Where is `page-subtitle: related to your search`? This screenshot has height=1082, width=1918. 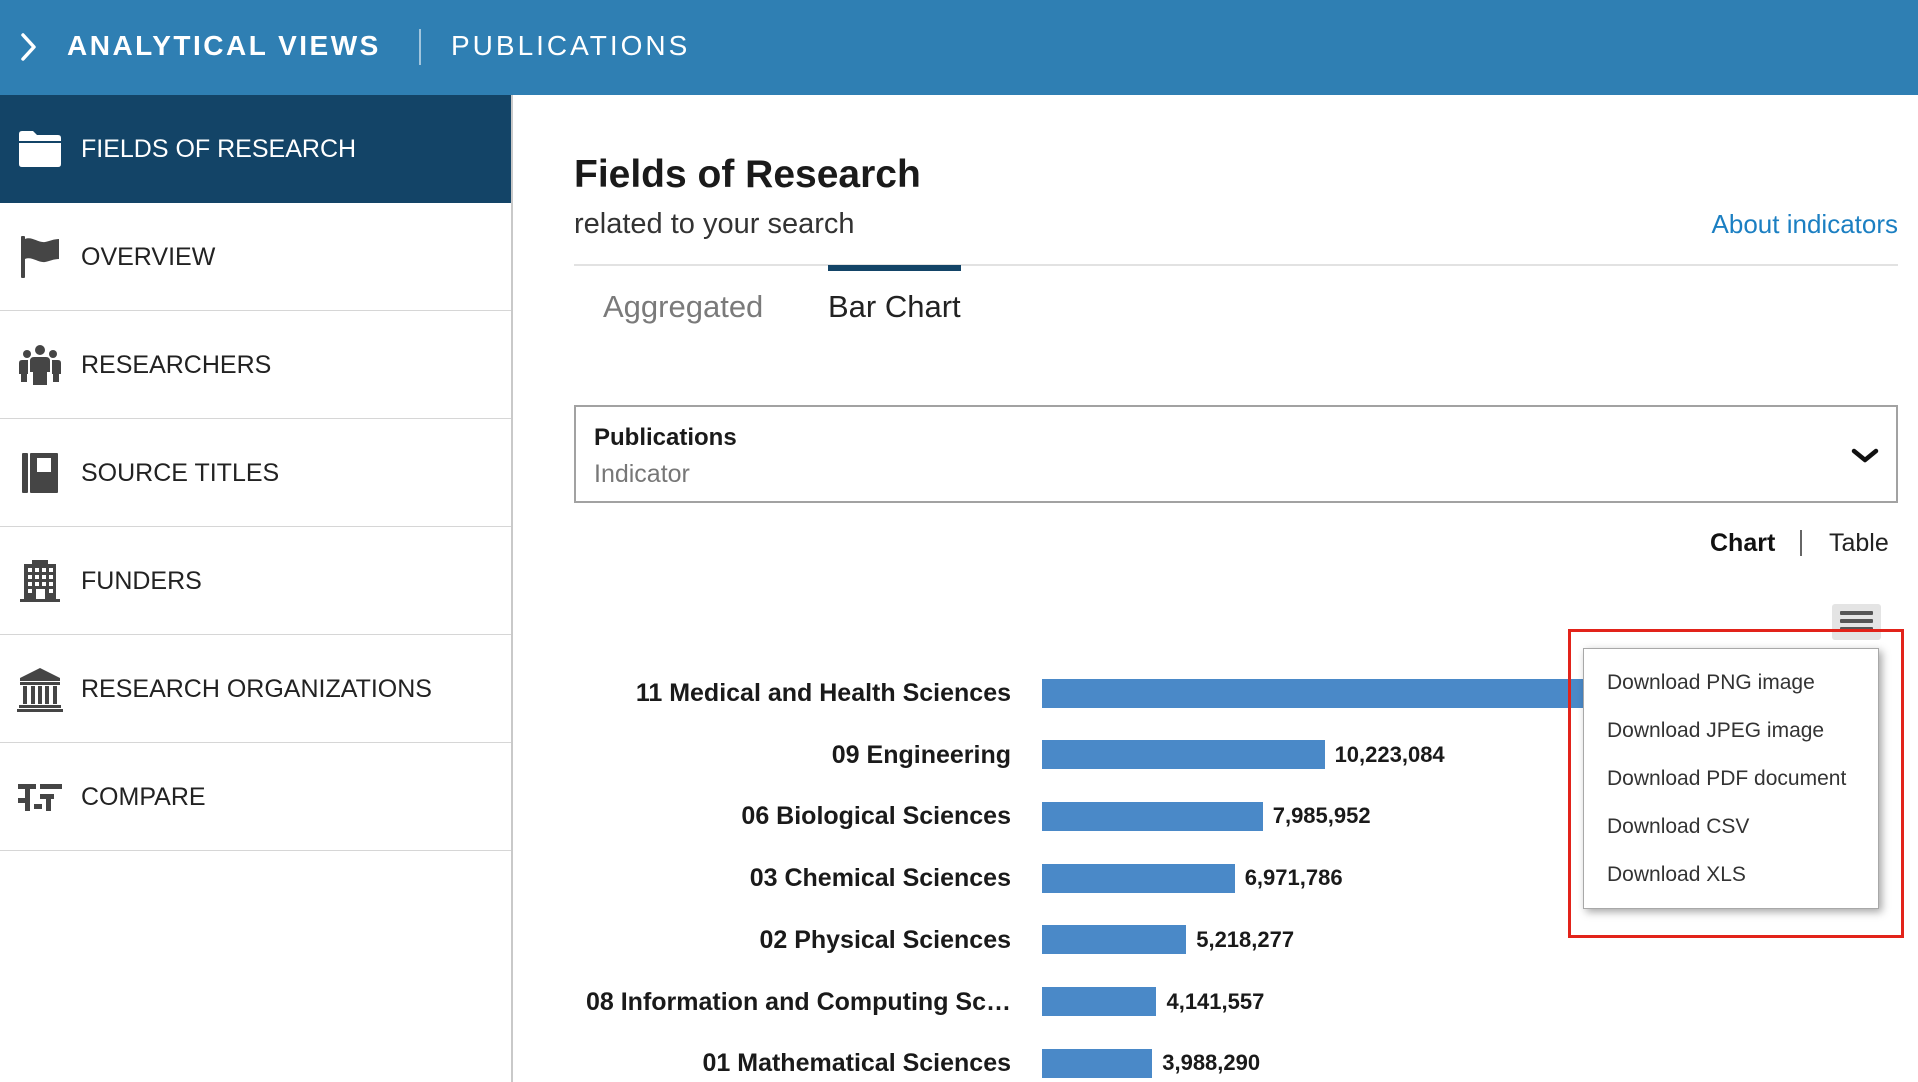
page-subtitle: related to your search is located at coordinates (714, 224).